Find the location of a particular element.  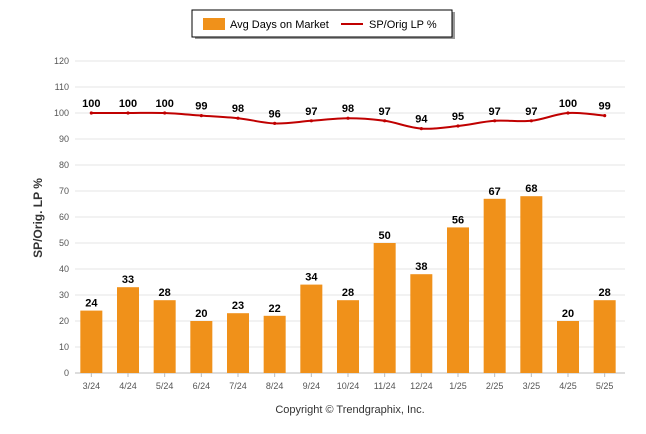

y-axis-label: SP/Orig. LP % is located at coordinates (38, 218).